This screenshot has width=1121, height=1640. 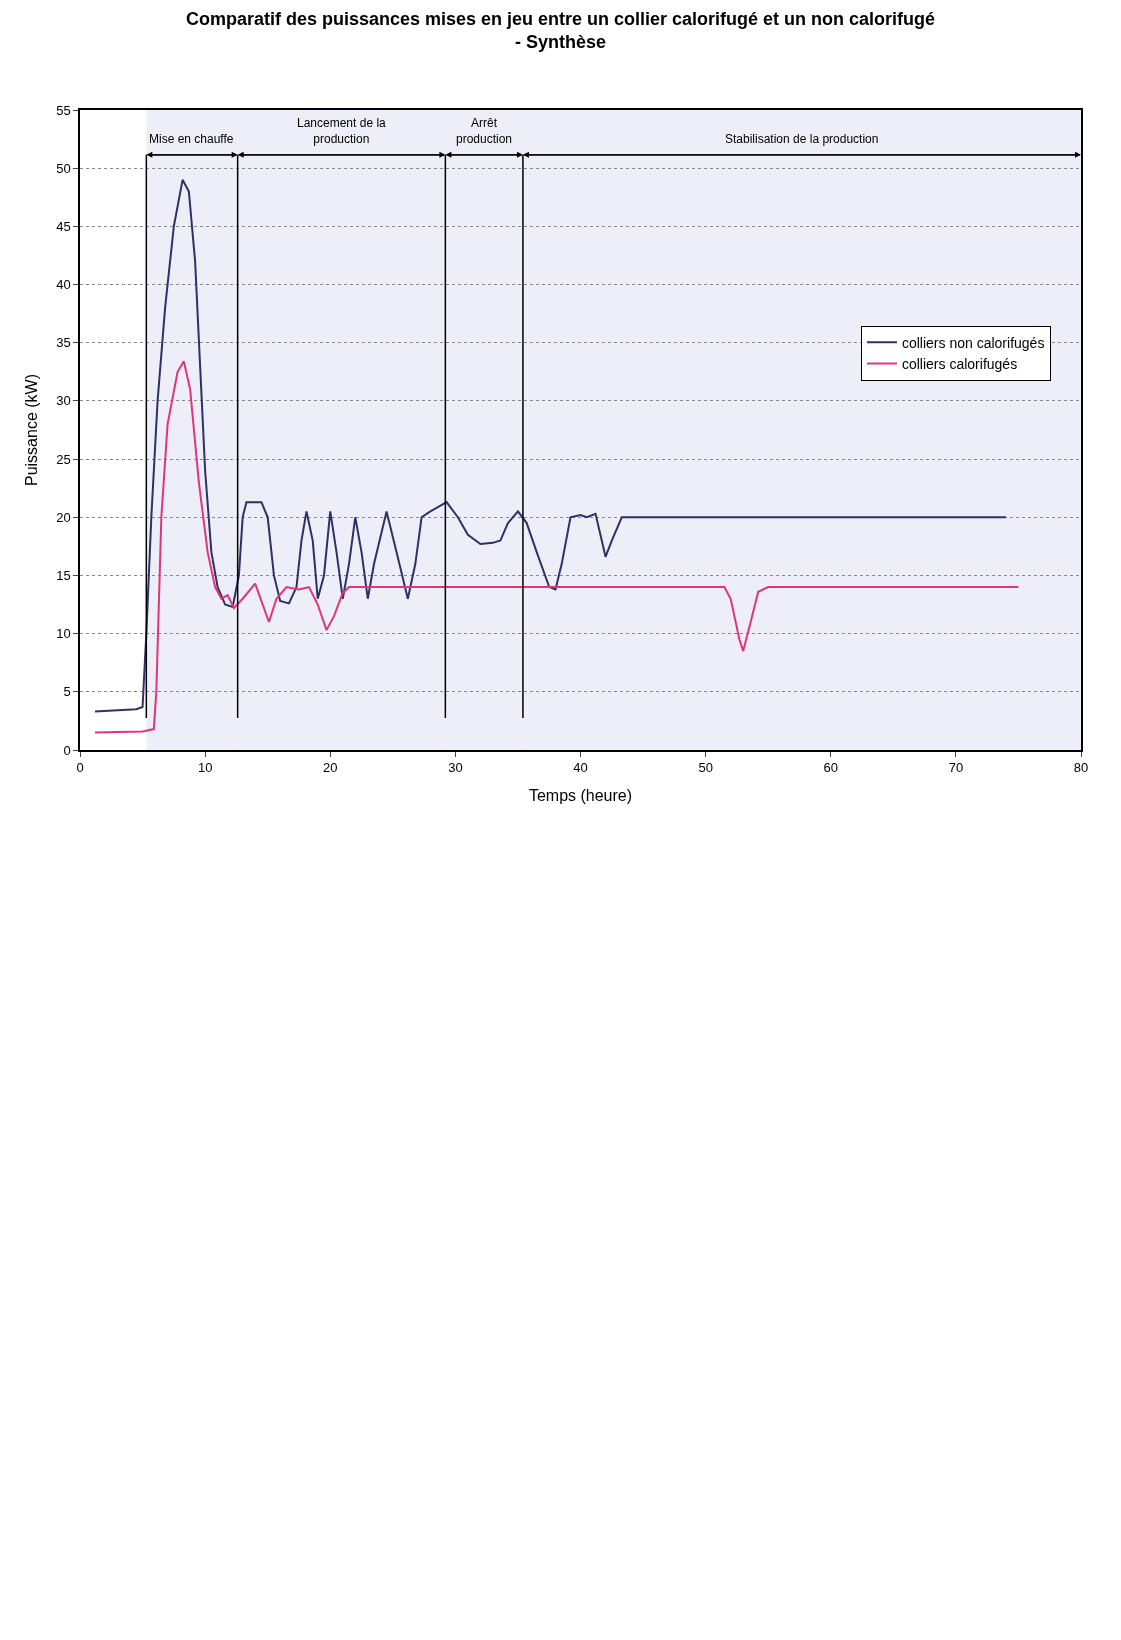 I want to click on x-tick-label: 20, so click(x=330, y=768).